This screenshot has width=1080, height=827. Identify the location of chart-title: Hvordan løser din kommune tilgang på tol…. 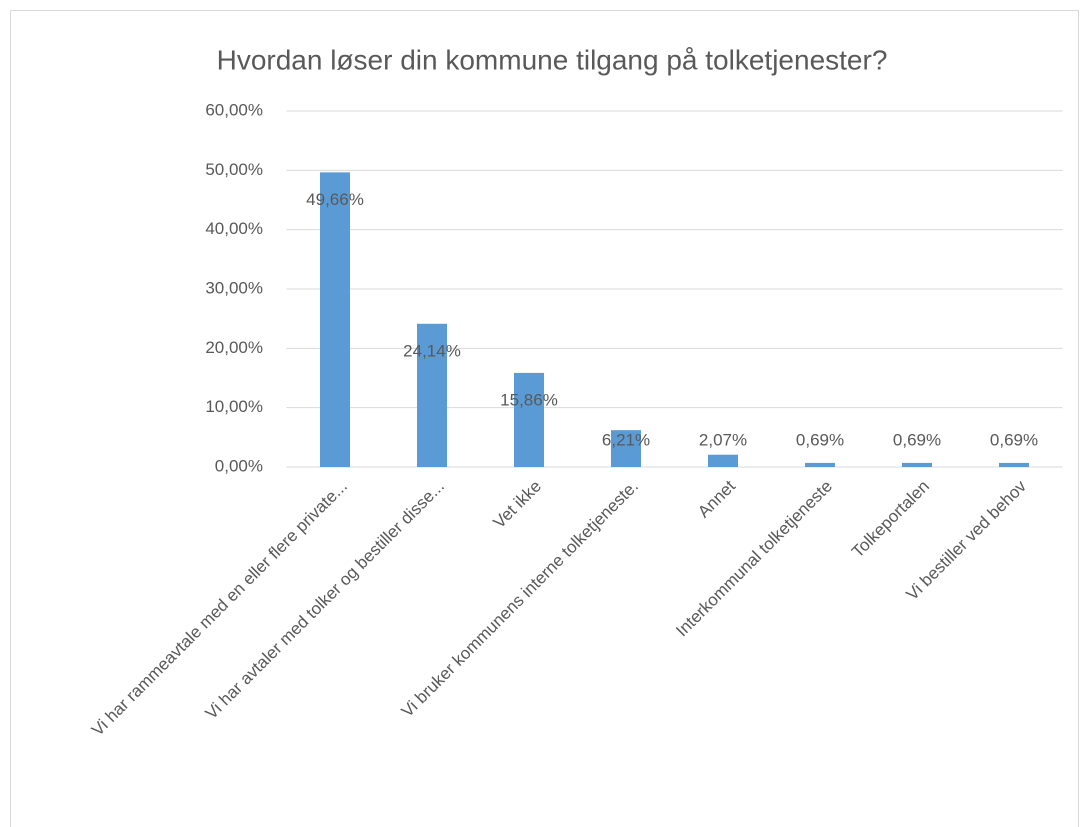
(552, 59).